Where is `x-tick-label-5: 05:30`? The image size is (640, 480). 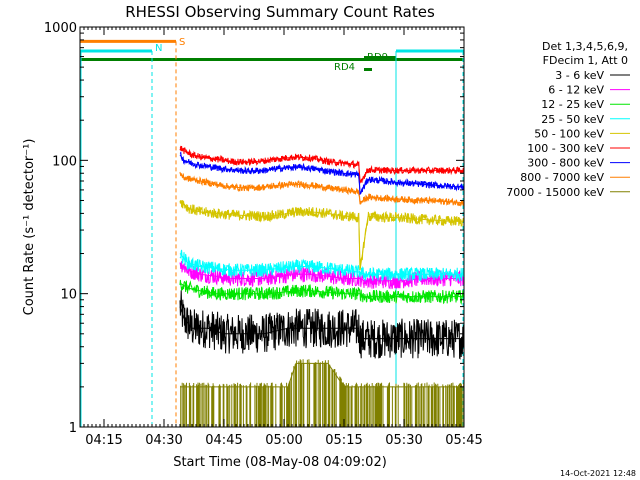
x-tick-label-5: 05:30 is located at coordinates (403, 440).